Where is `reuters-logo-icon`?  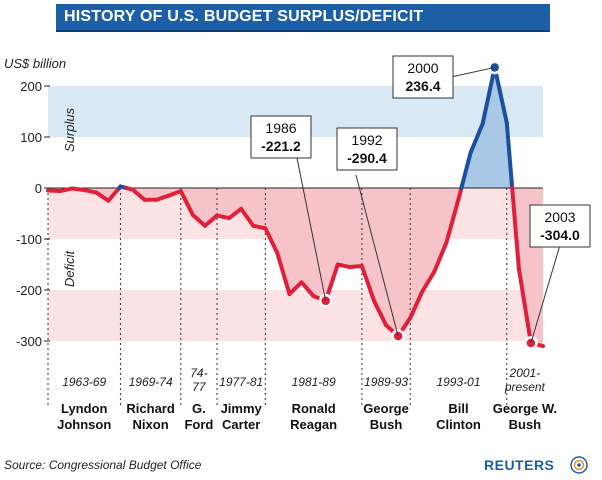 reuters-logo-icon is located at coordinates (579, 465).